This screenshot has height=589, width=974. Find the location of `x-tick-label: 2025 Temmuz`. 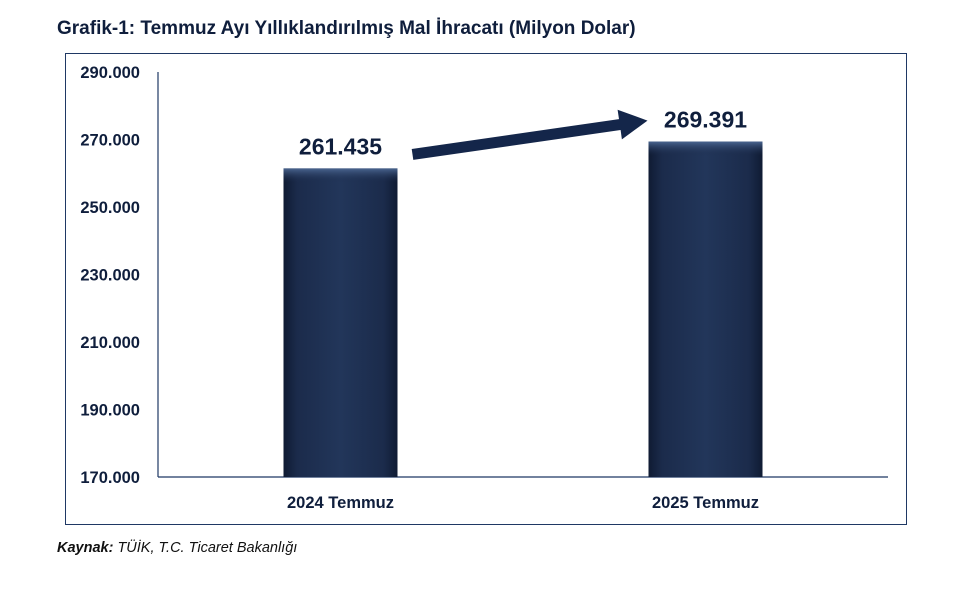

x-tick-label: 2025 Temmuz is located at coordinates (705, 503).